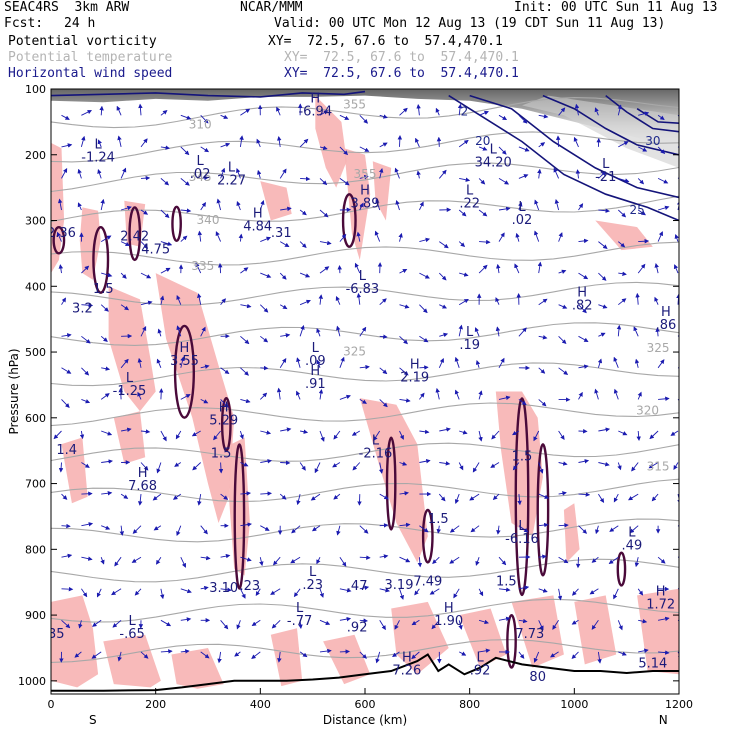  What do you see at coordinates (260, 704) in the screenshot?
I see `x-tick-label: 400` at bounding box center [260, 704].